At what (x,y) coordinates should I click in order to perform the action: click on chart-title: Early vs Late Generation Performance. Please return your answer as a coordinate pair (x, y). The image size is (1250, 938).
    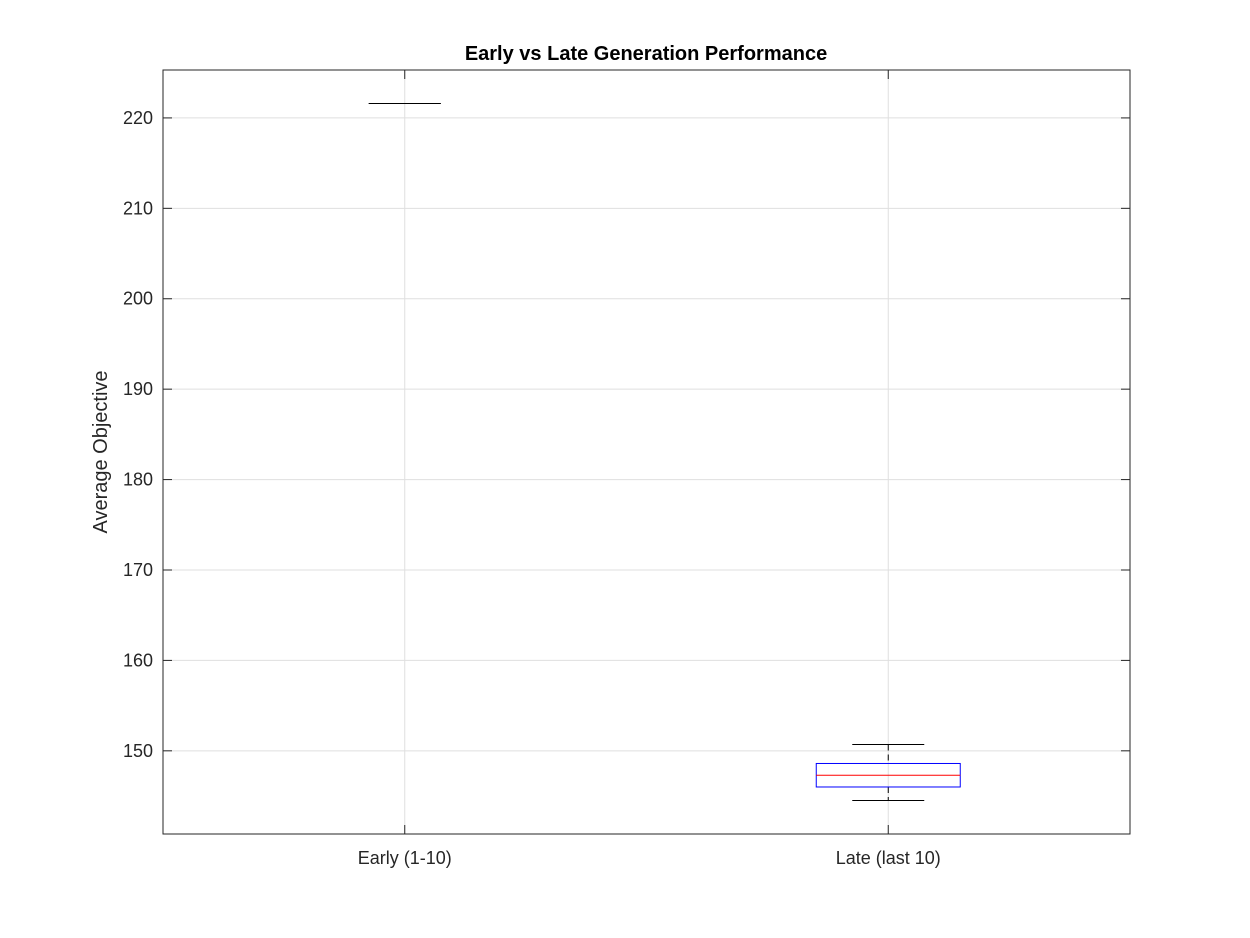
    Looking at the image, I should click on (646, 54).